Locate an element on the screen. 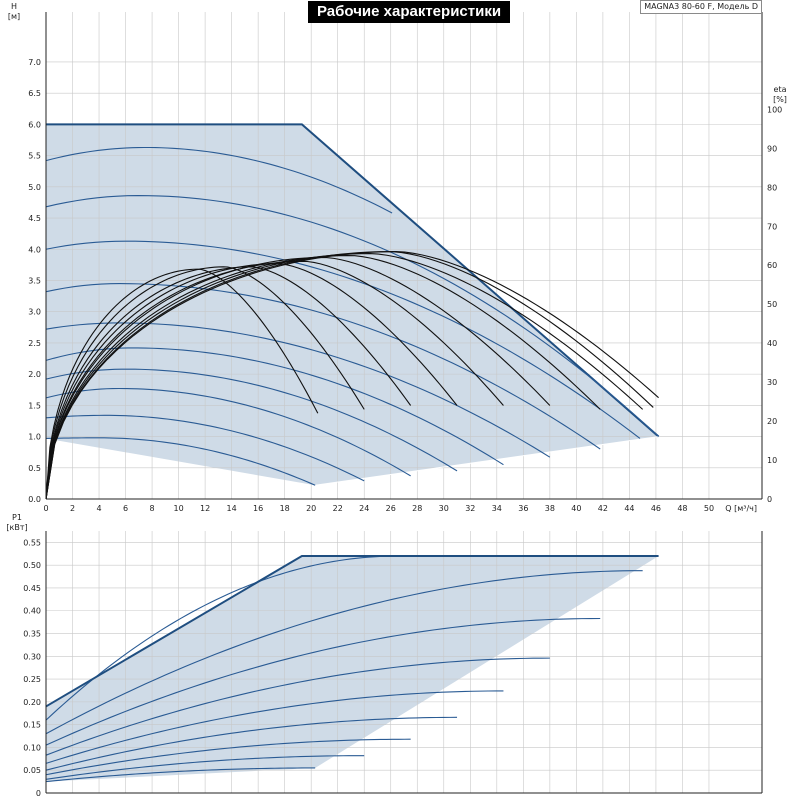  qh-x-tick-label: 16 is located at coordinates (258, 508).